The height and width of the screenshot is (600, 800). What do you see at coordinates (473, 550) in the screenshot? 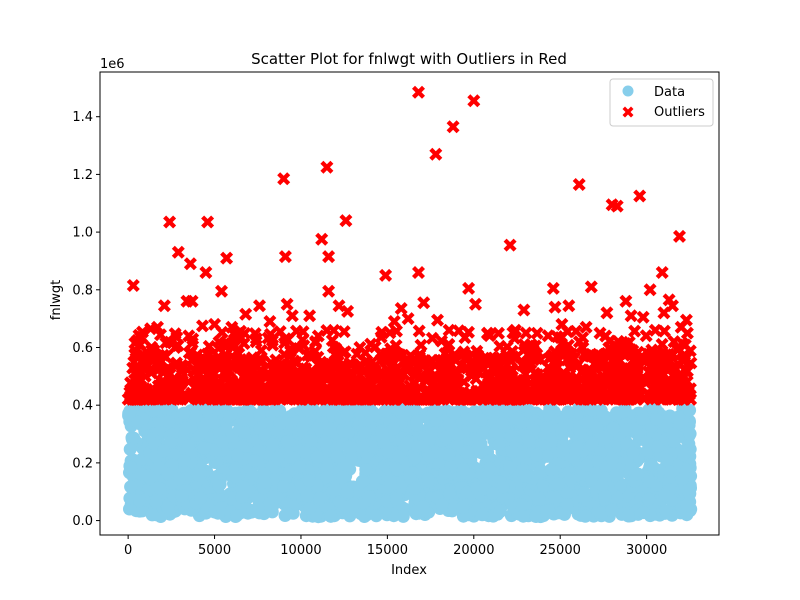
I see `x-tick-label: 20000` at bounding box center [473, 550].